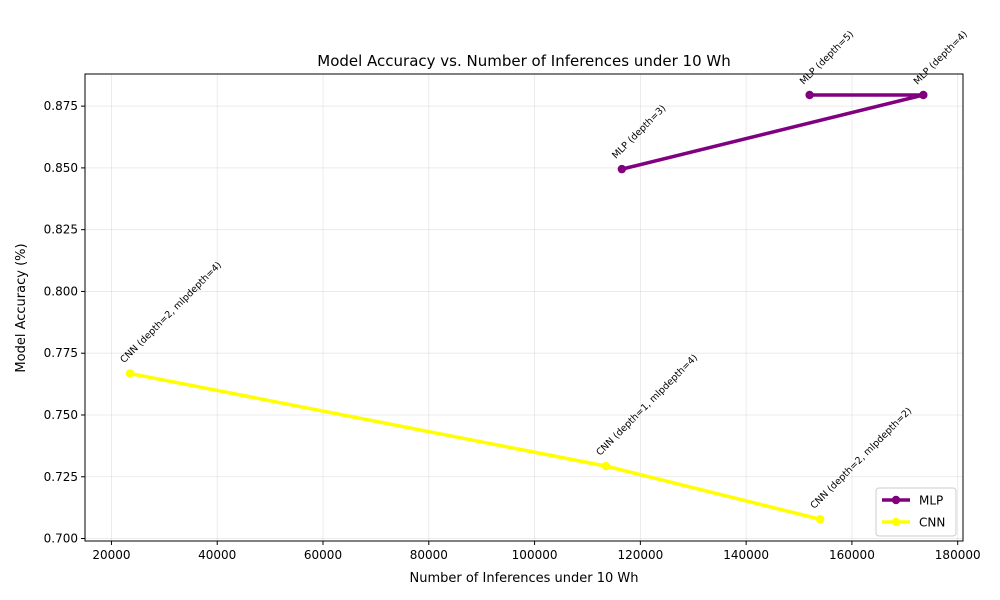  I want to click on legend-marker-mlp, so click(896, 500).